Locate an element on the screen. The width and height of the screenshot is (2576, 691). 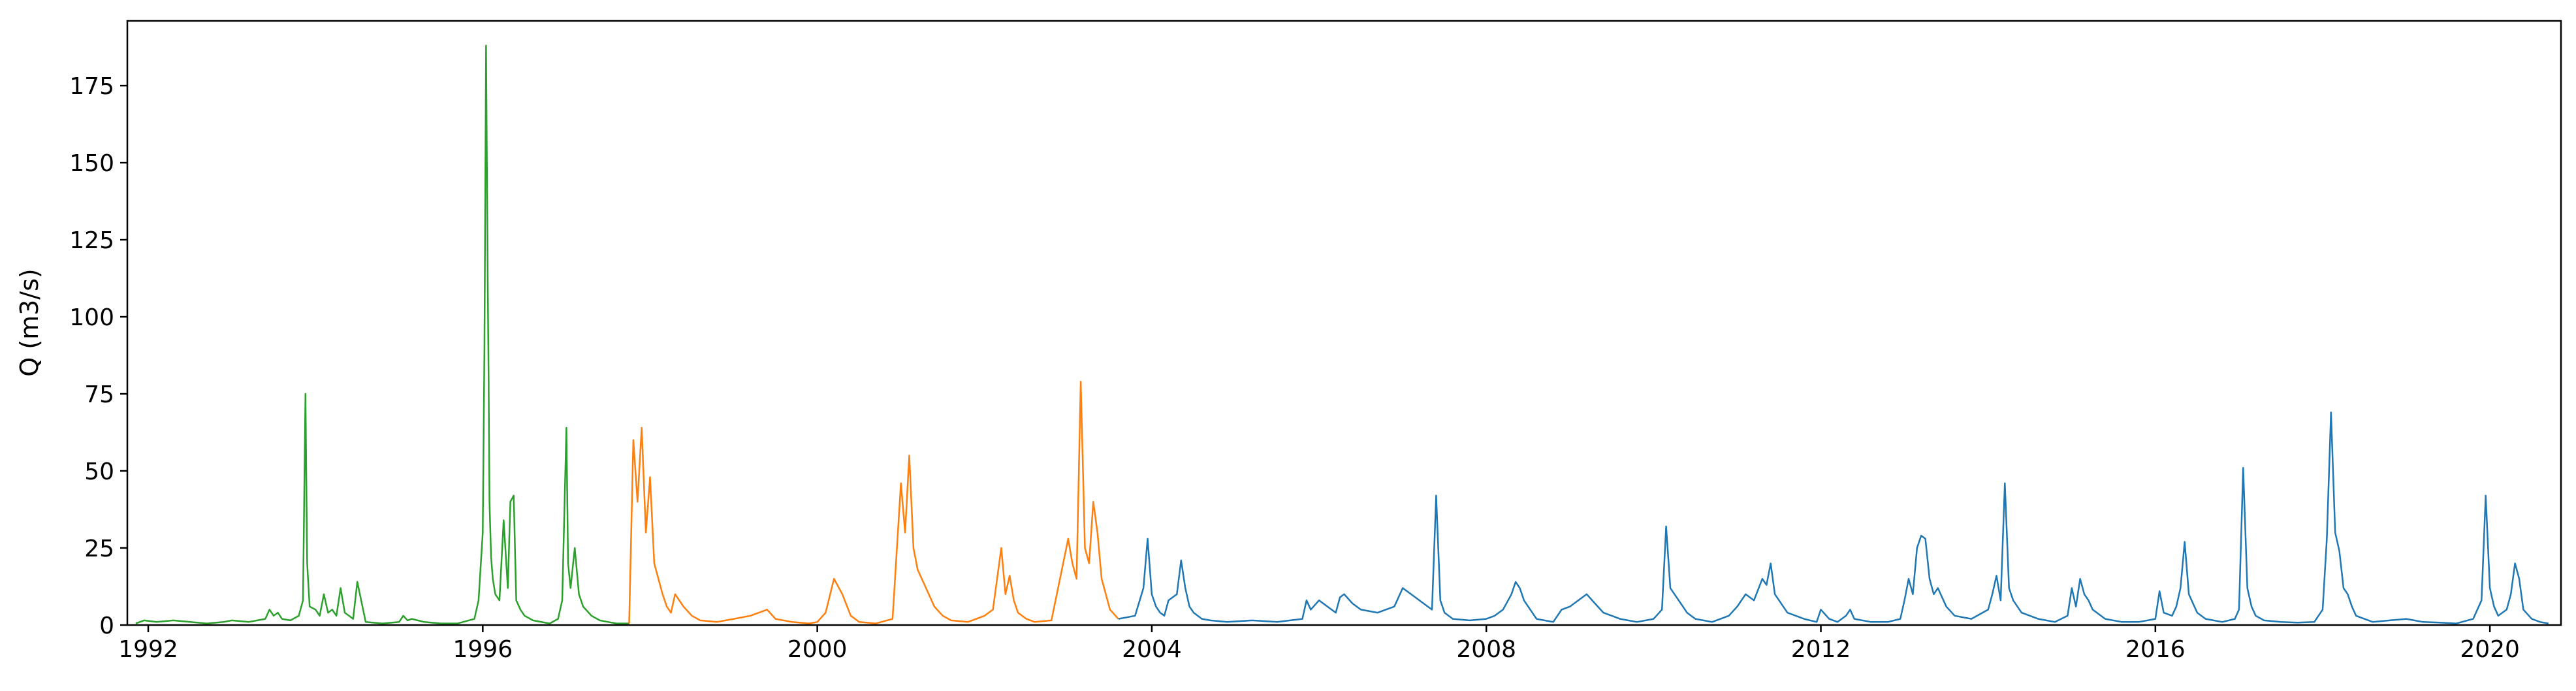
y-tick-label: 0 is located at coordinates (107, 626).